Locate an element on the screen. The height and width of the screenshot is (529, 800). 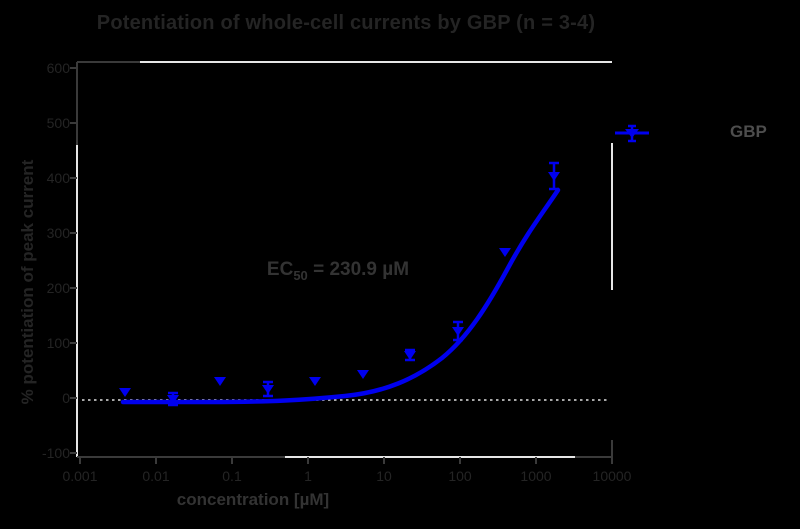
x-tick-label: 10 is located at coordinates (384, 476).